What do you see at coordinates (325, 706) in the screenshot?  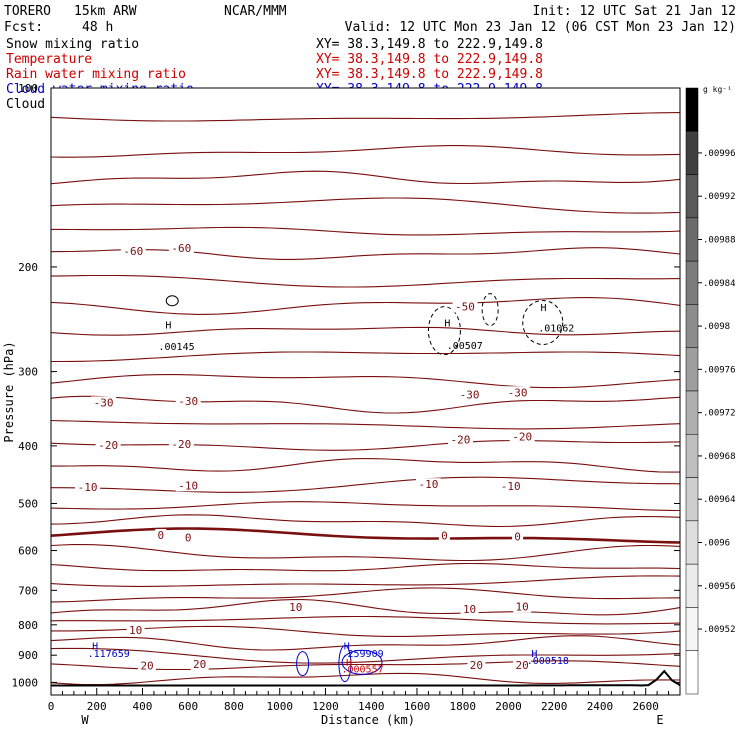 I see `x-tick-label: 1200` at bounding box center [325, 706].